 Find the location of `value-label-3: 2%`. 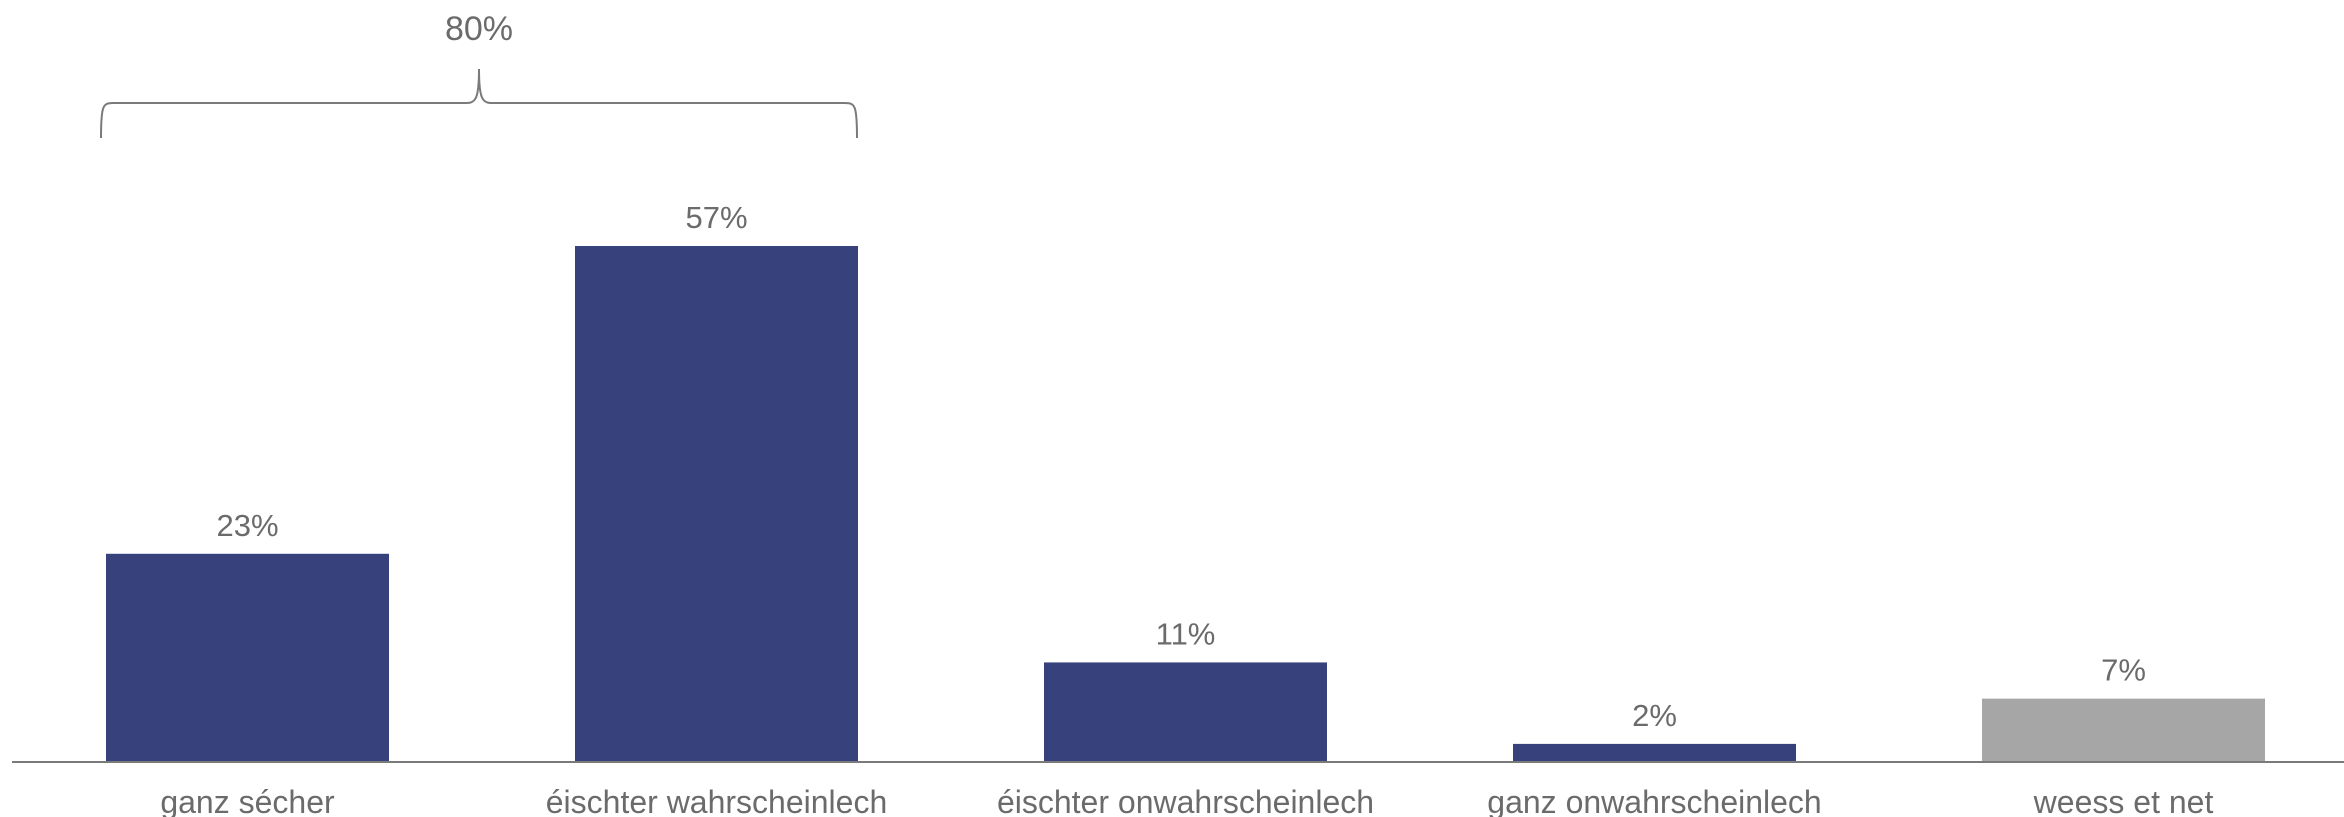

value-label-3: 2% is located at coordinates (1654, 715).